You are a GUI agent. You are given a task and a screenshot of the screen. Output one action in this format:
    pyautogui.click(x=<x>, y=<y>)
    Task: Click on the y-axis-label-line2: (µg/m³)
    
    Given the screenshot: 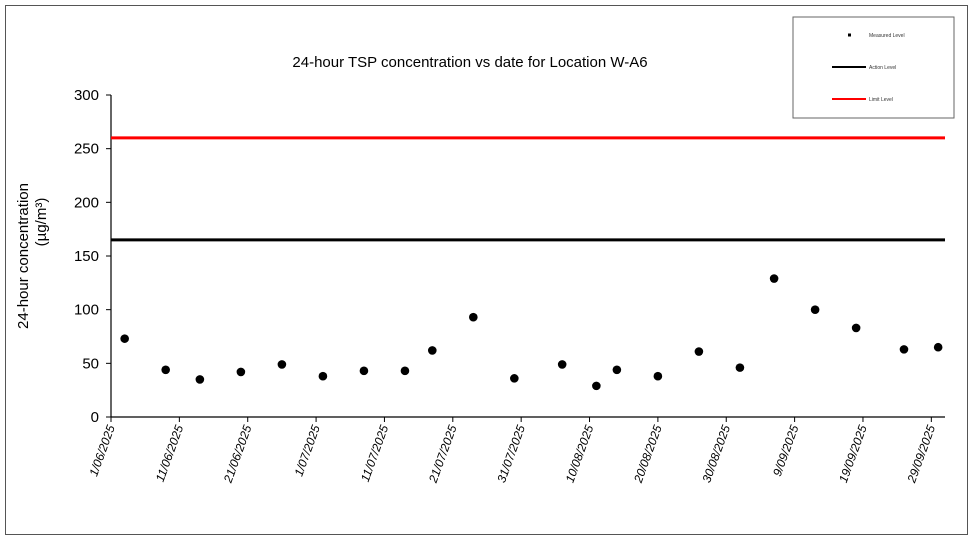 What is the action you would take?
    pyautogui.click(x=41, y=222)
    